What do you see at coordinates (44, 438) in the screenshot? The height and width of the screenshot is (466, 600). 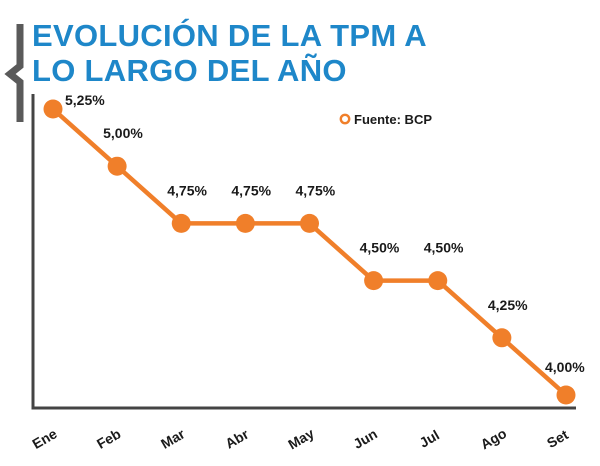 I see `x-tick-label-ene: Ene` at bounding box center [44, 438].